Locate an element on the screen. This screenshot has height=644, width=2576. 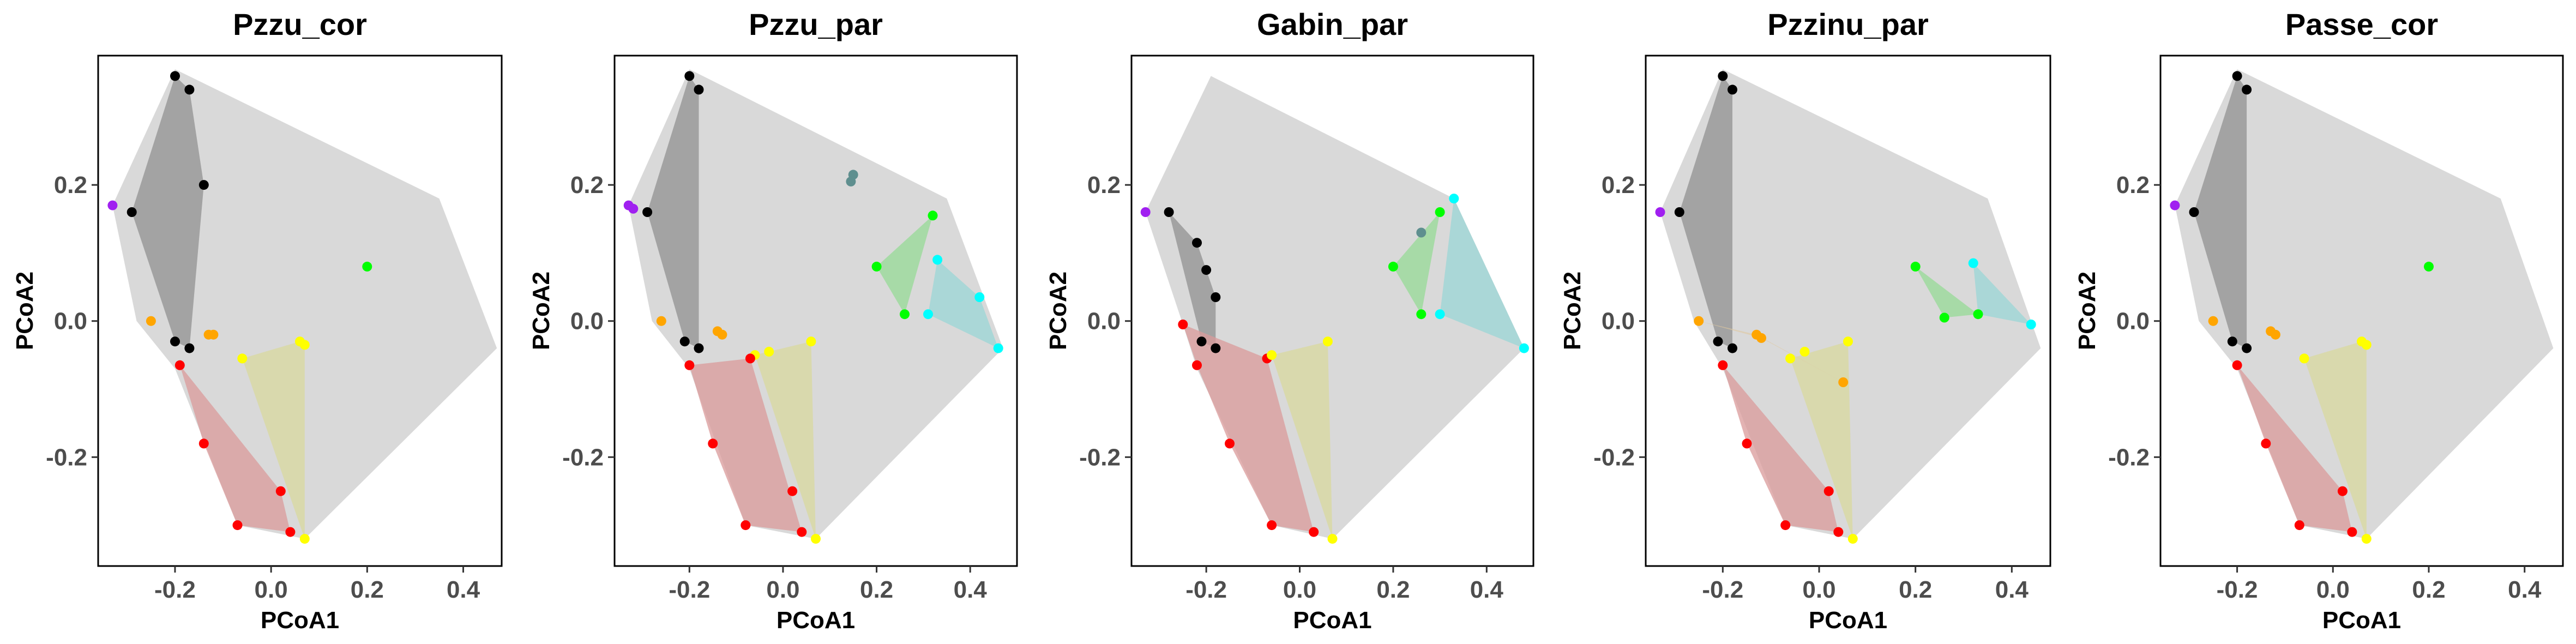
hull-cyan is located at coordinates (963, 304).